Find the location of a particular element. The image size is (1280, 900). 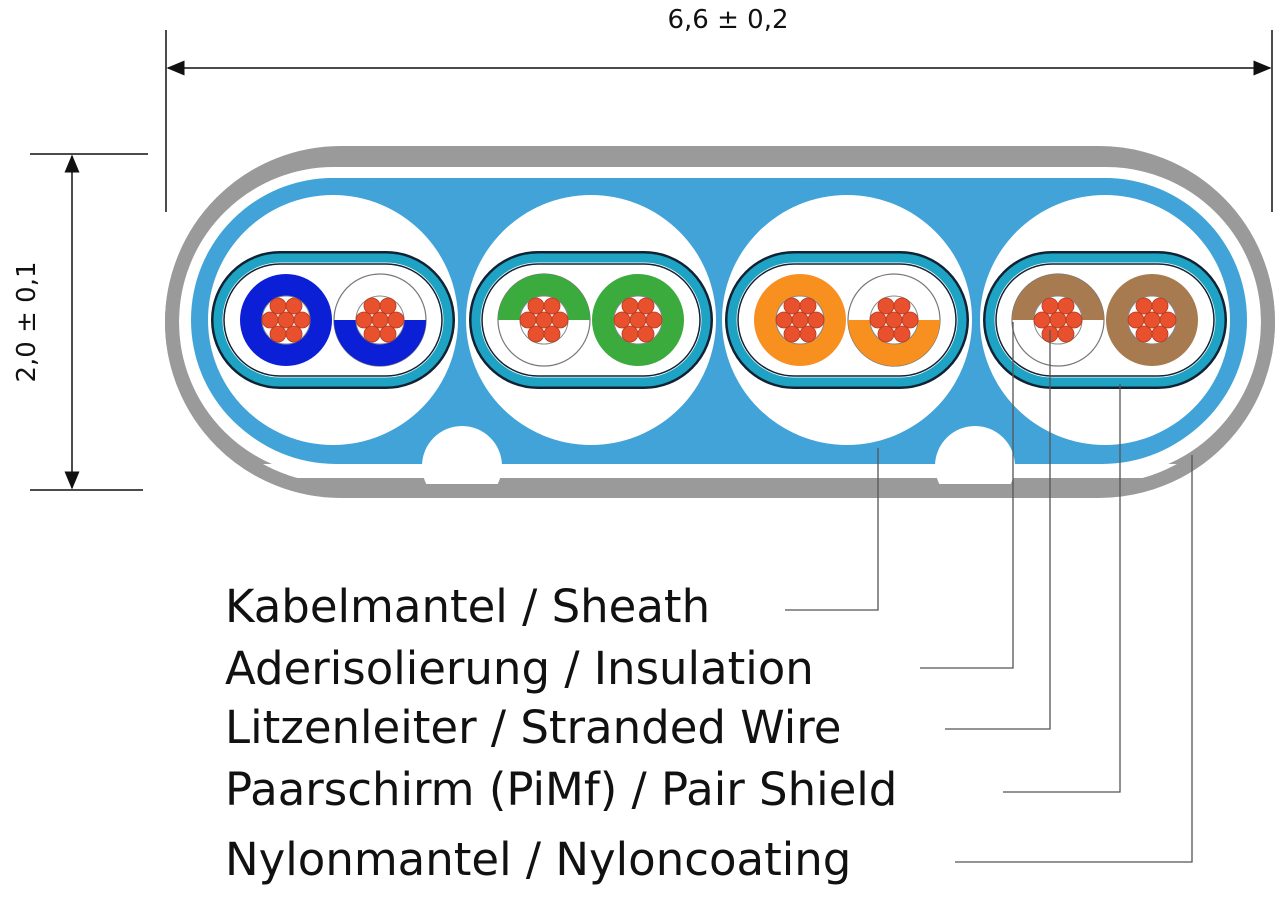

label-insulation: Aderisolierung / Insulation is located at coordinates (519, 668).